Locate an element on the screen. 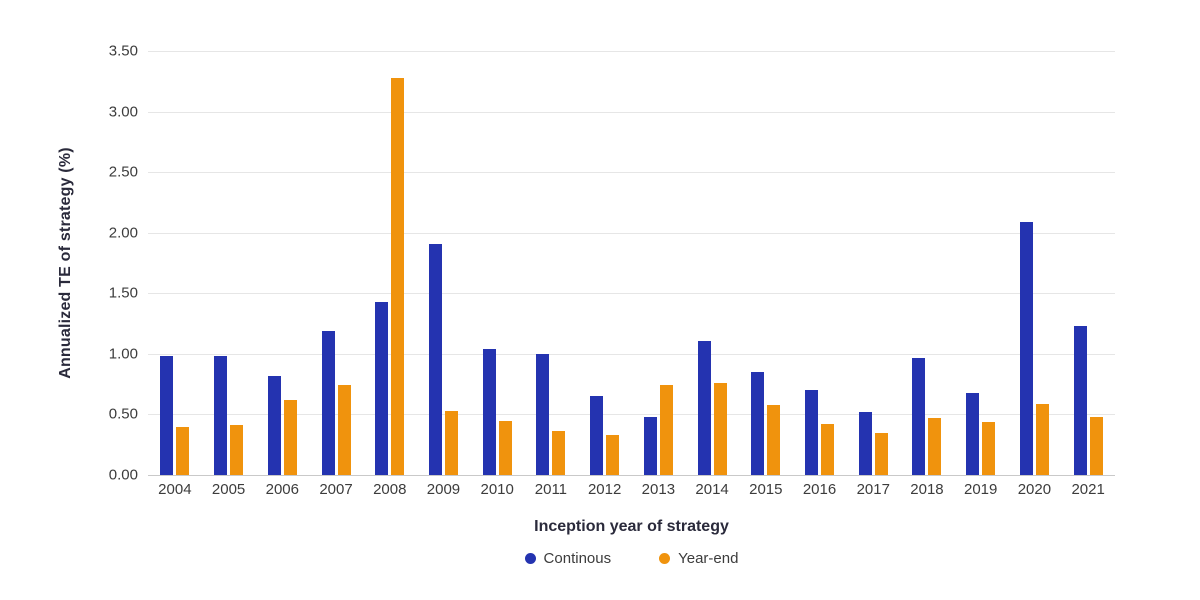 The height and width of the screenshot is (600, 1200). x-tick-label: 2017 is located at coordinates (873, 489).